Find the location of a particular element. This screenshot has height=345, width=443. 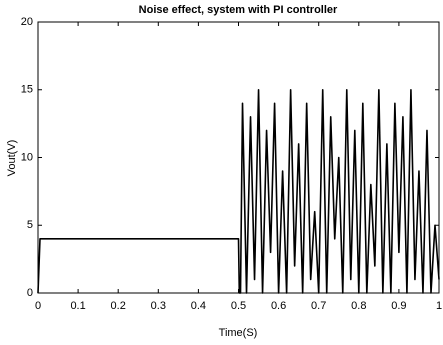

x-tick-label: 0.4 is located at coordinates (198, 306).